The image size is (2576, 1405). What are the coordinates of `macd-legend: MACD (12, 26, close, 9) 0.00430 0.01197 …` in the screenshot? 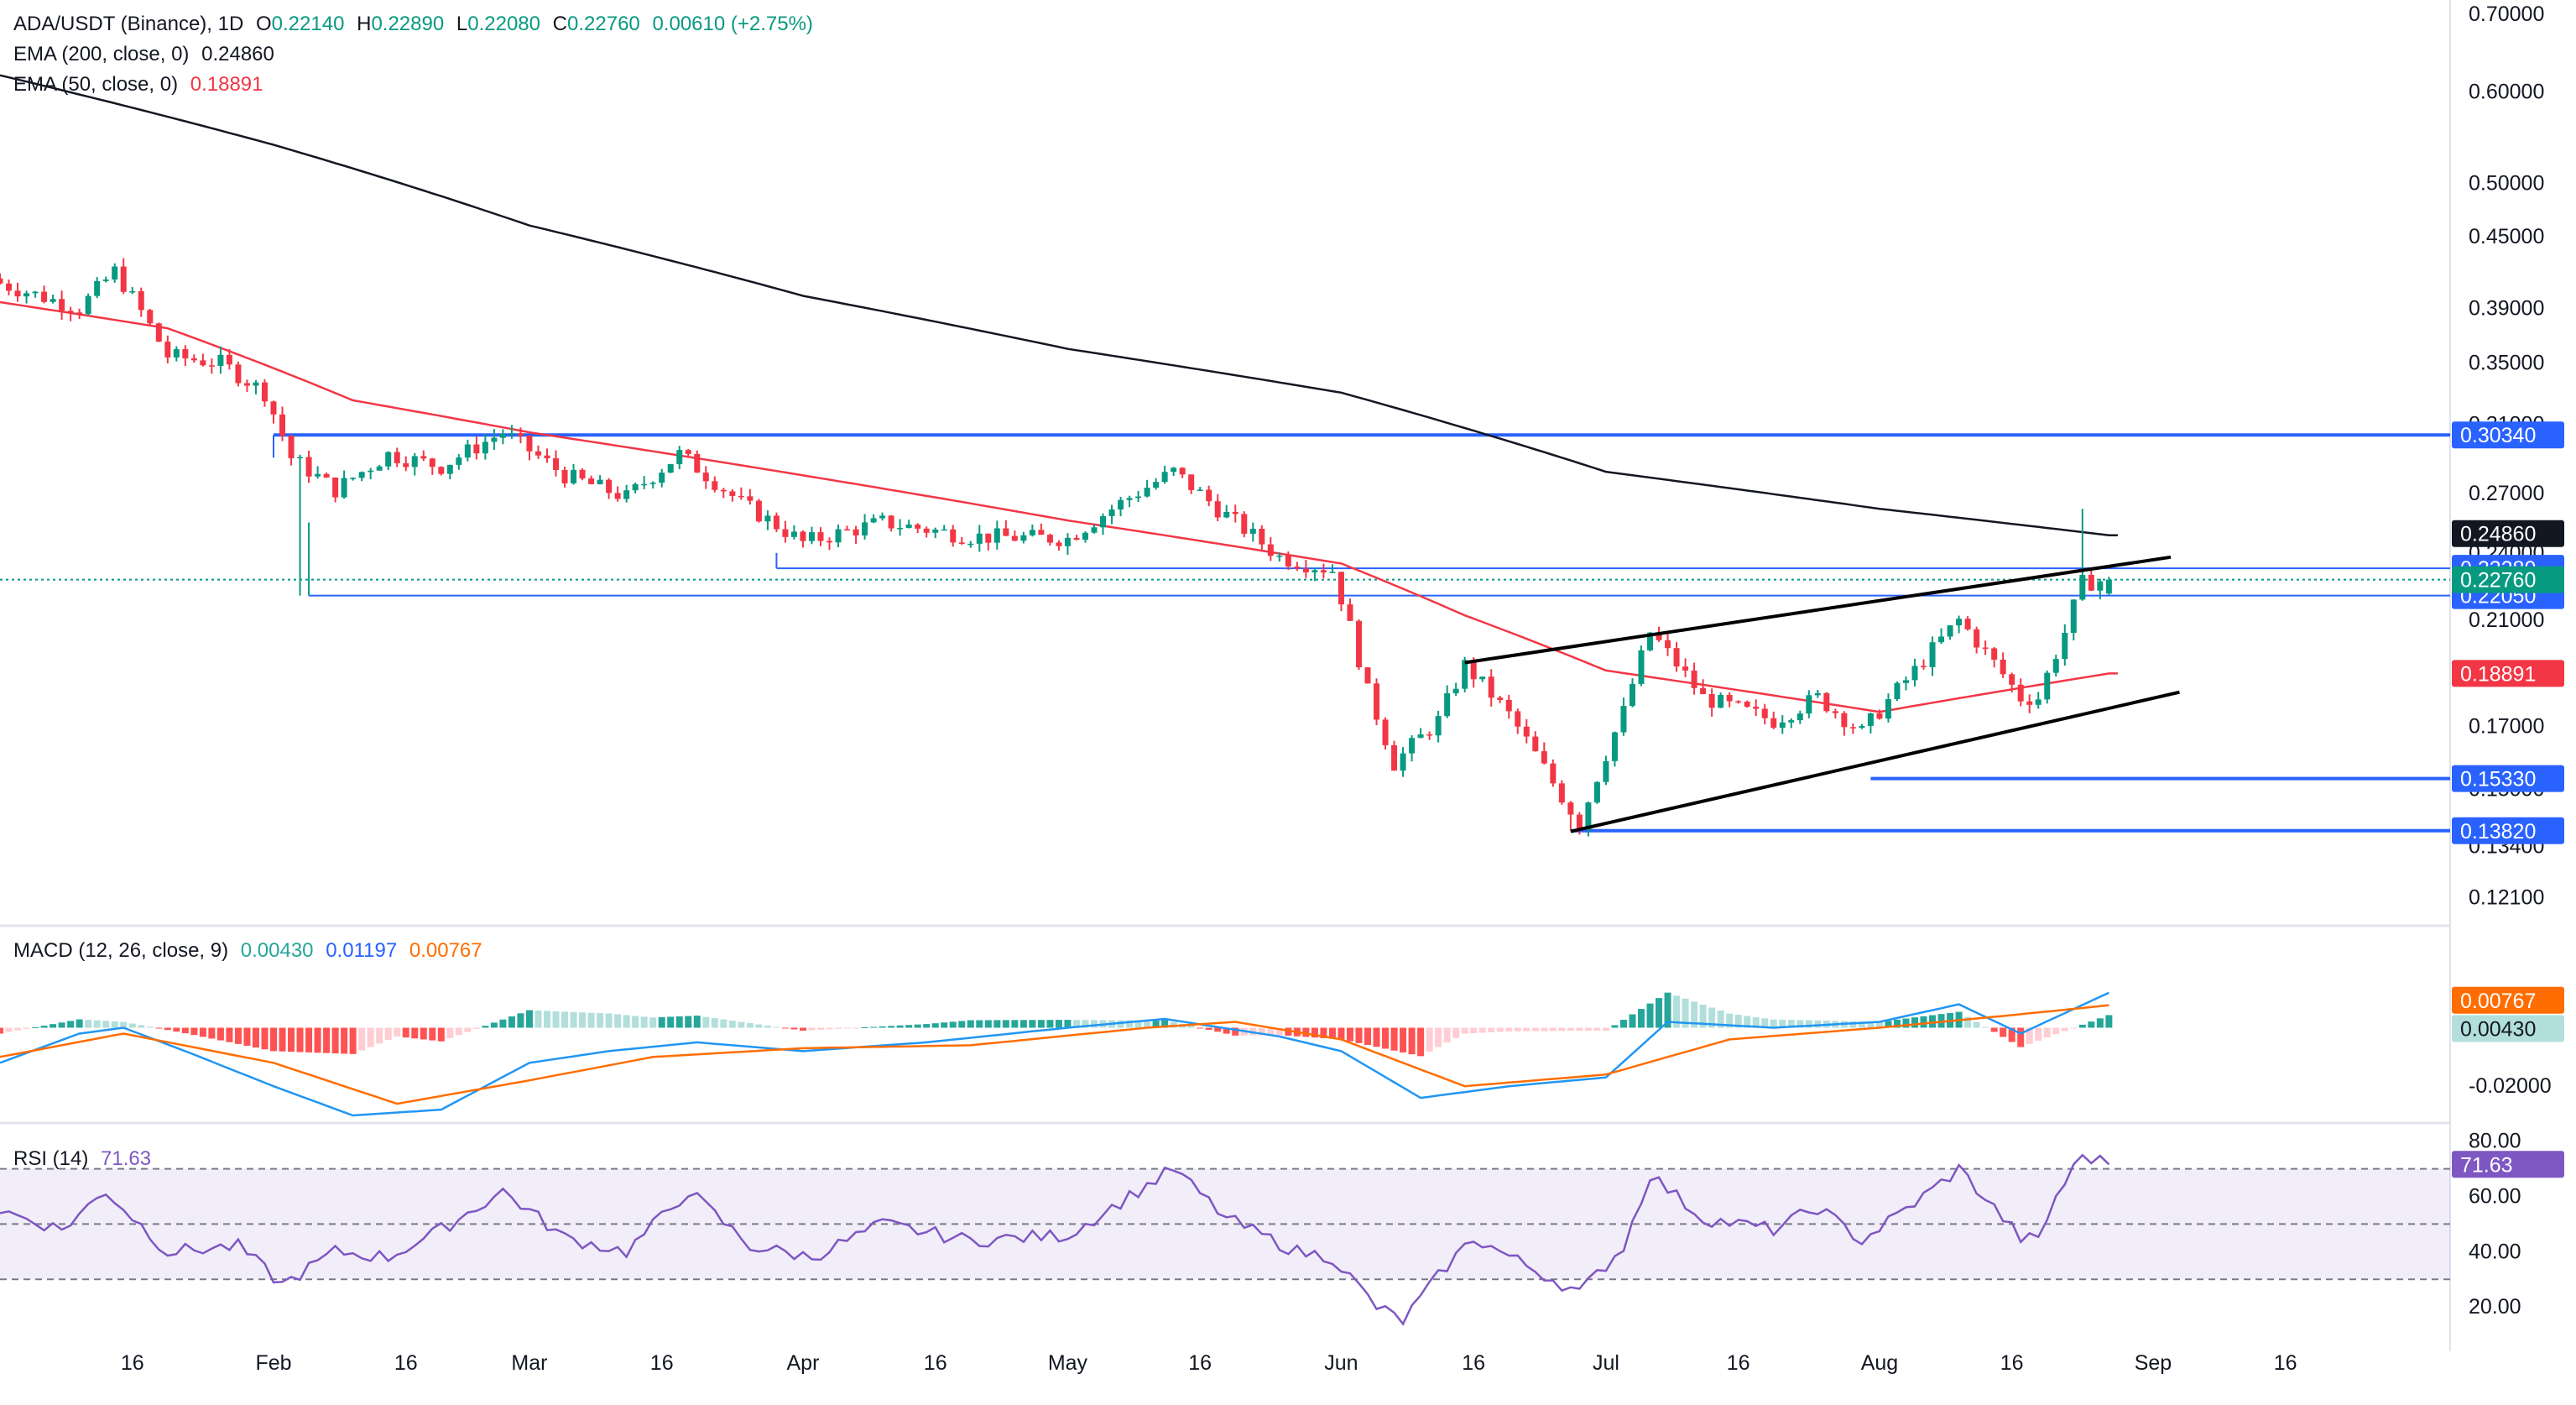 It's located at (251, 951).